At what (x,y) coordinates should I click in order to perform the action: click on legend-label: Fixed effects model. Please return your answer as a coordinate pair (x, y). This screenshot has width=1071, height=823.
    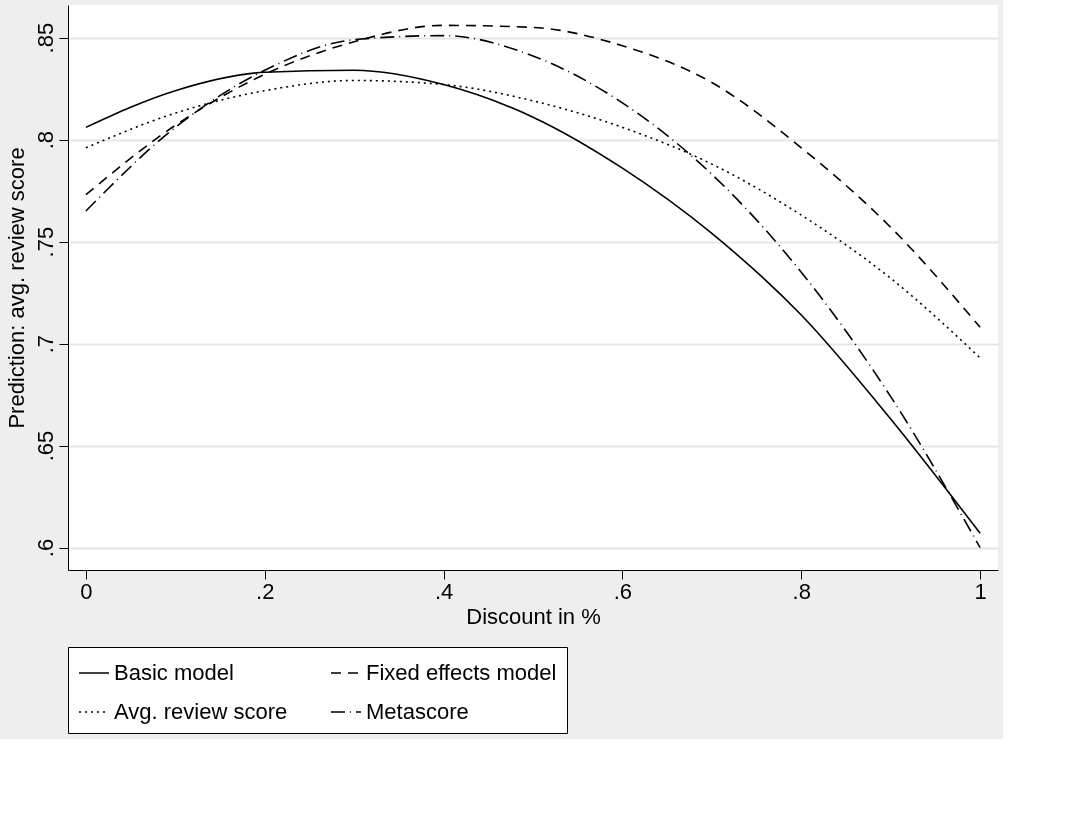
    Looking at the image, I should click on (461, 672).